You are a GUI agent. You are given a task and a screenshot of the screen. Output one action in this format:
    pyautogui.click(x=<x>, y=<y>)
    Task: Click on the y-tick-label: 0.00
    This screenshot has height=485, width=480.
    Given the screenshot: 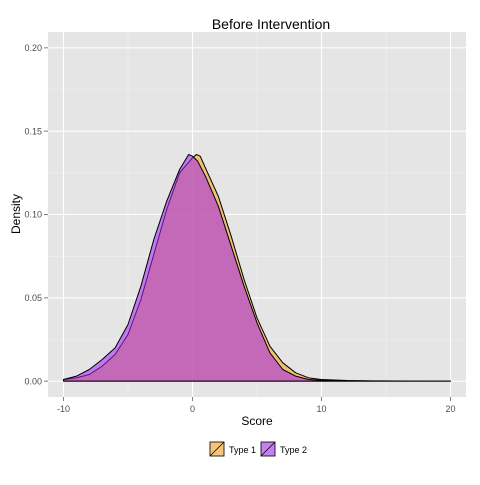 What is the action you would take?
    pyautogui.click(x=33, y=381)
    